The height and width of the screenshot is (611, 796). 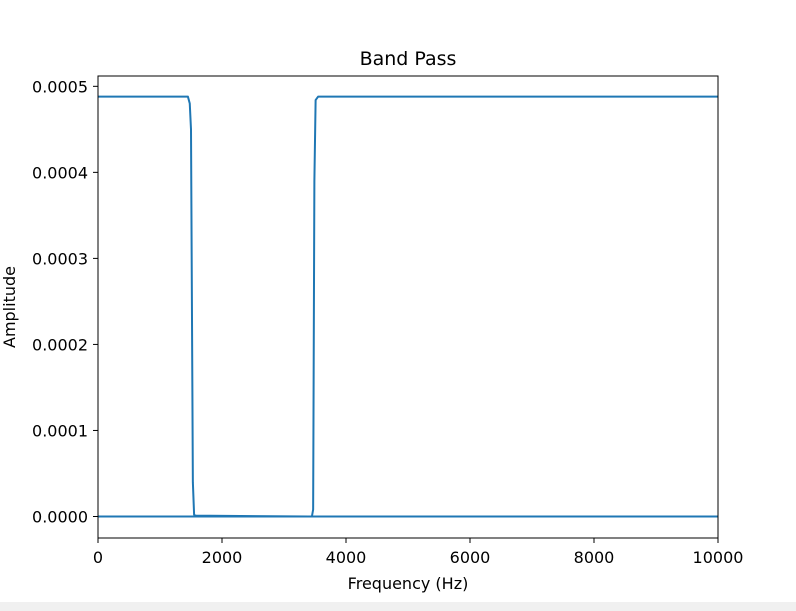 I want to click on x-axis-label: Frequency (Hz), so click(x=408, y=583).